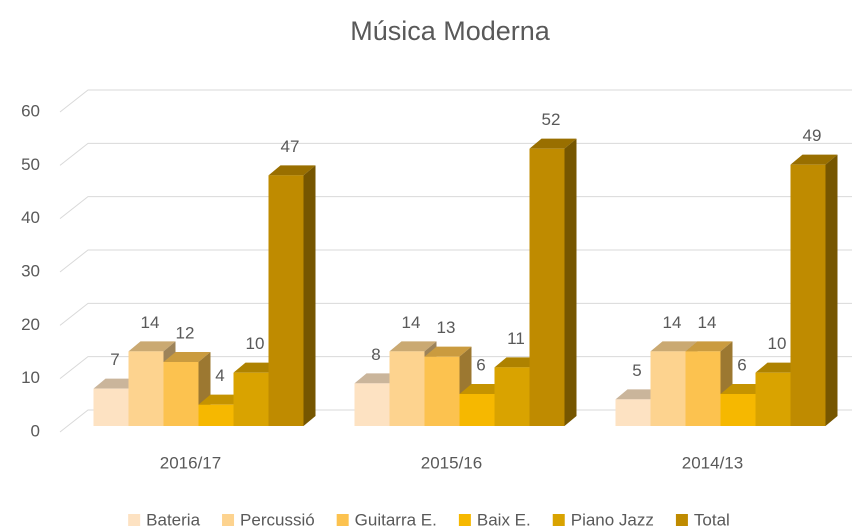  What do you see at coordinates (30, 164) in the screenshot?
I see `y-tick-label: 50` at bounding box center [30, 164].